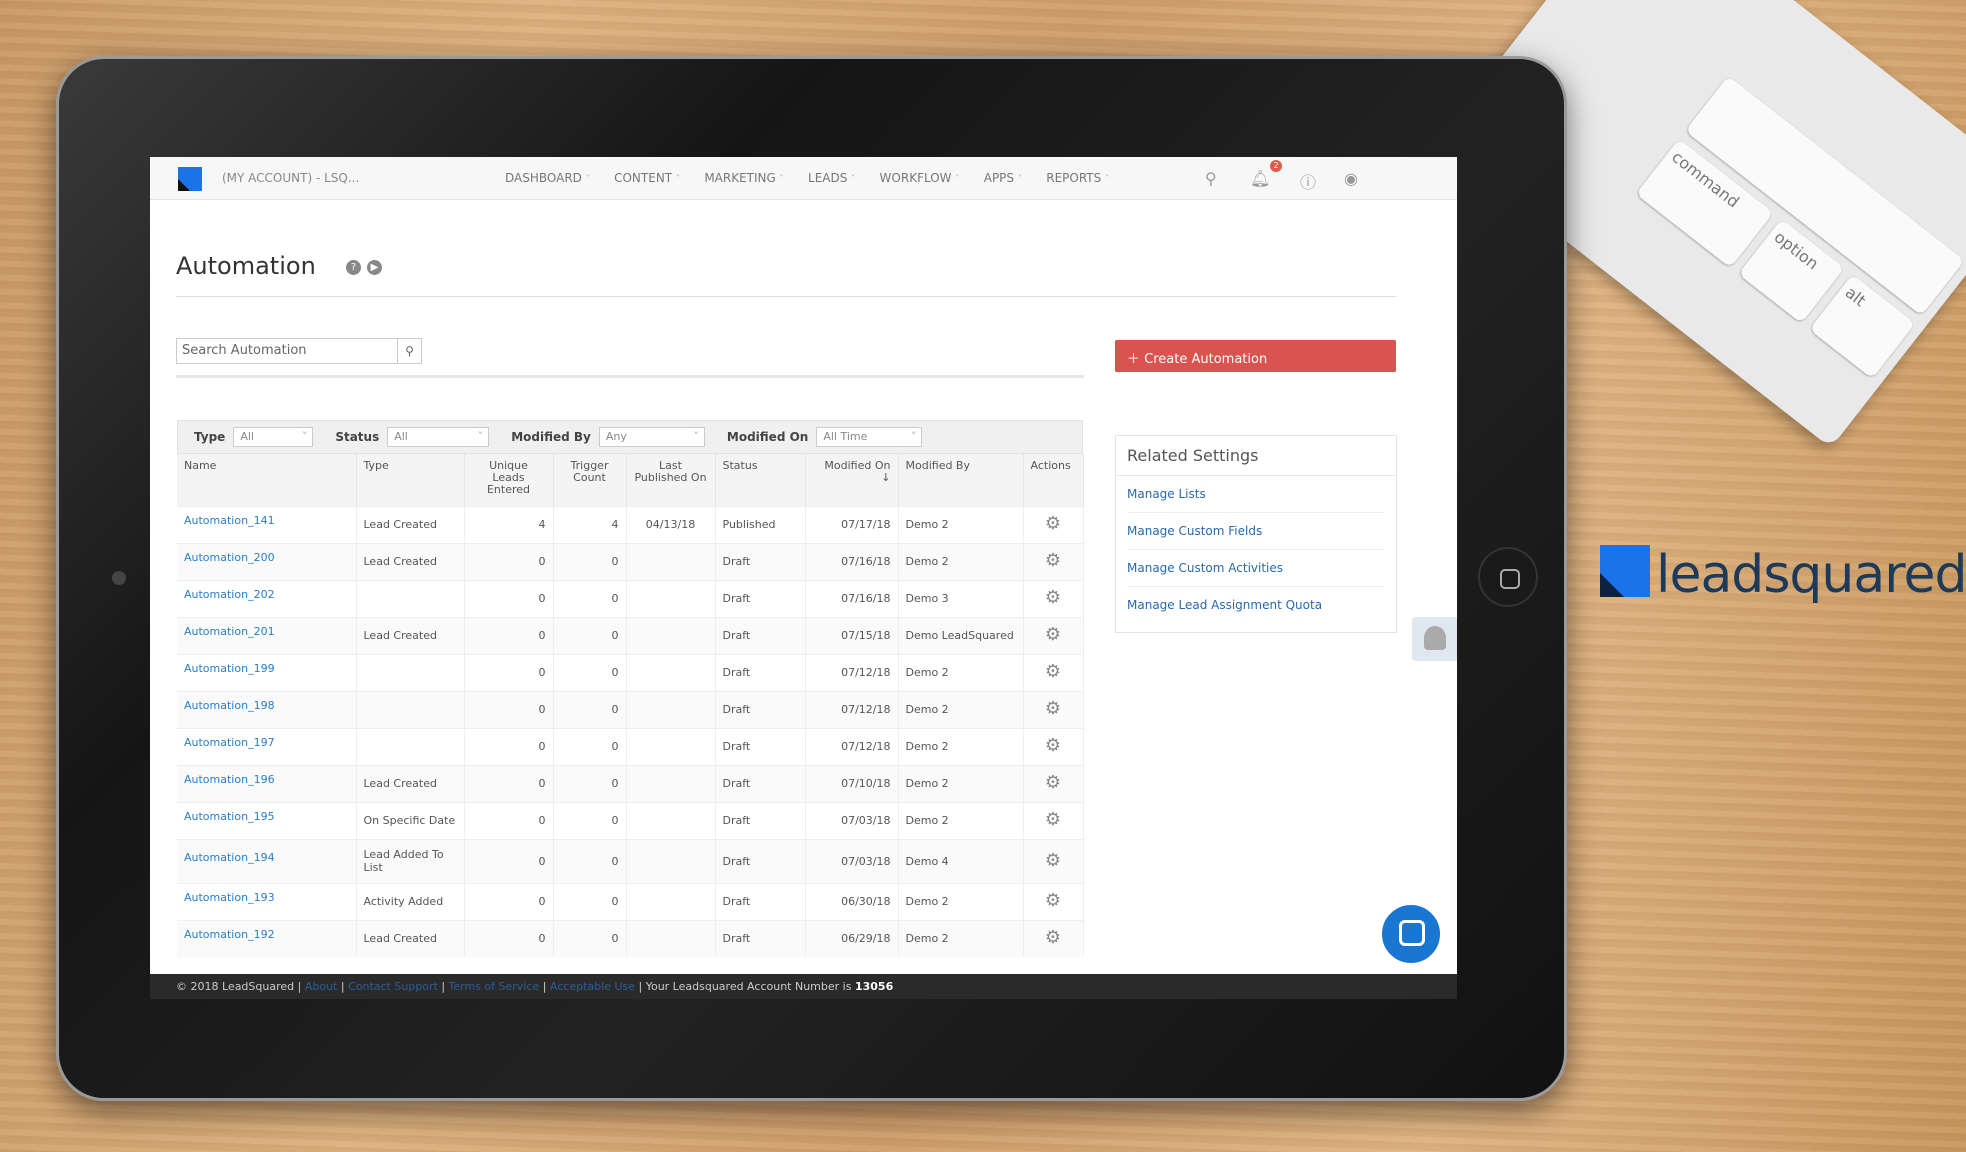  What do you see at coordinates (630, 598) in the screenshot?
I see `table-row: Automation_202 0 0 Draft 07/16/18 Demo 3 ⚙` at bounding box center [630, 598].